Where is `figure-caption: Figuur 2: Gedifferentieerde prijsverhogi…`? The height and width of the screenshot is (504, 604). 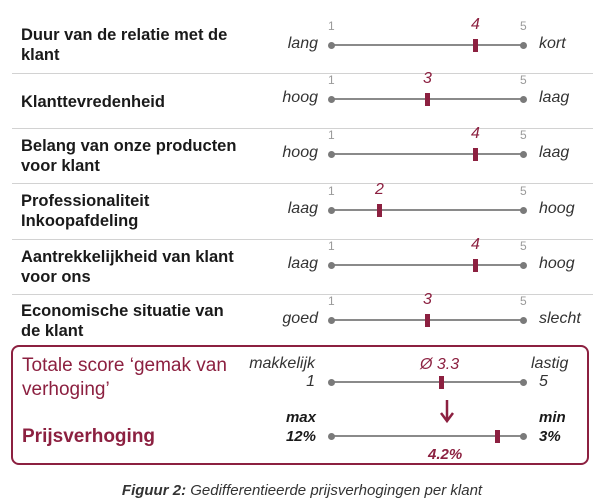 figure-caption: Figuur 2: Gedifferentieerde prijsverhogi… is located at coordinates (302, 490).